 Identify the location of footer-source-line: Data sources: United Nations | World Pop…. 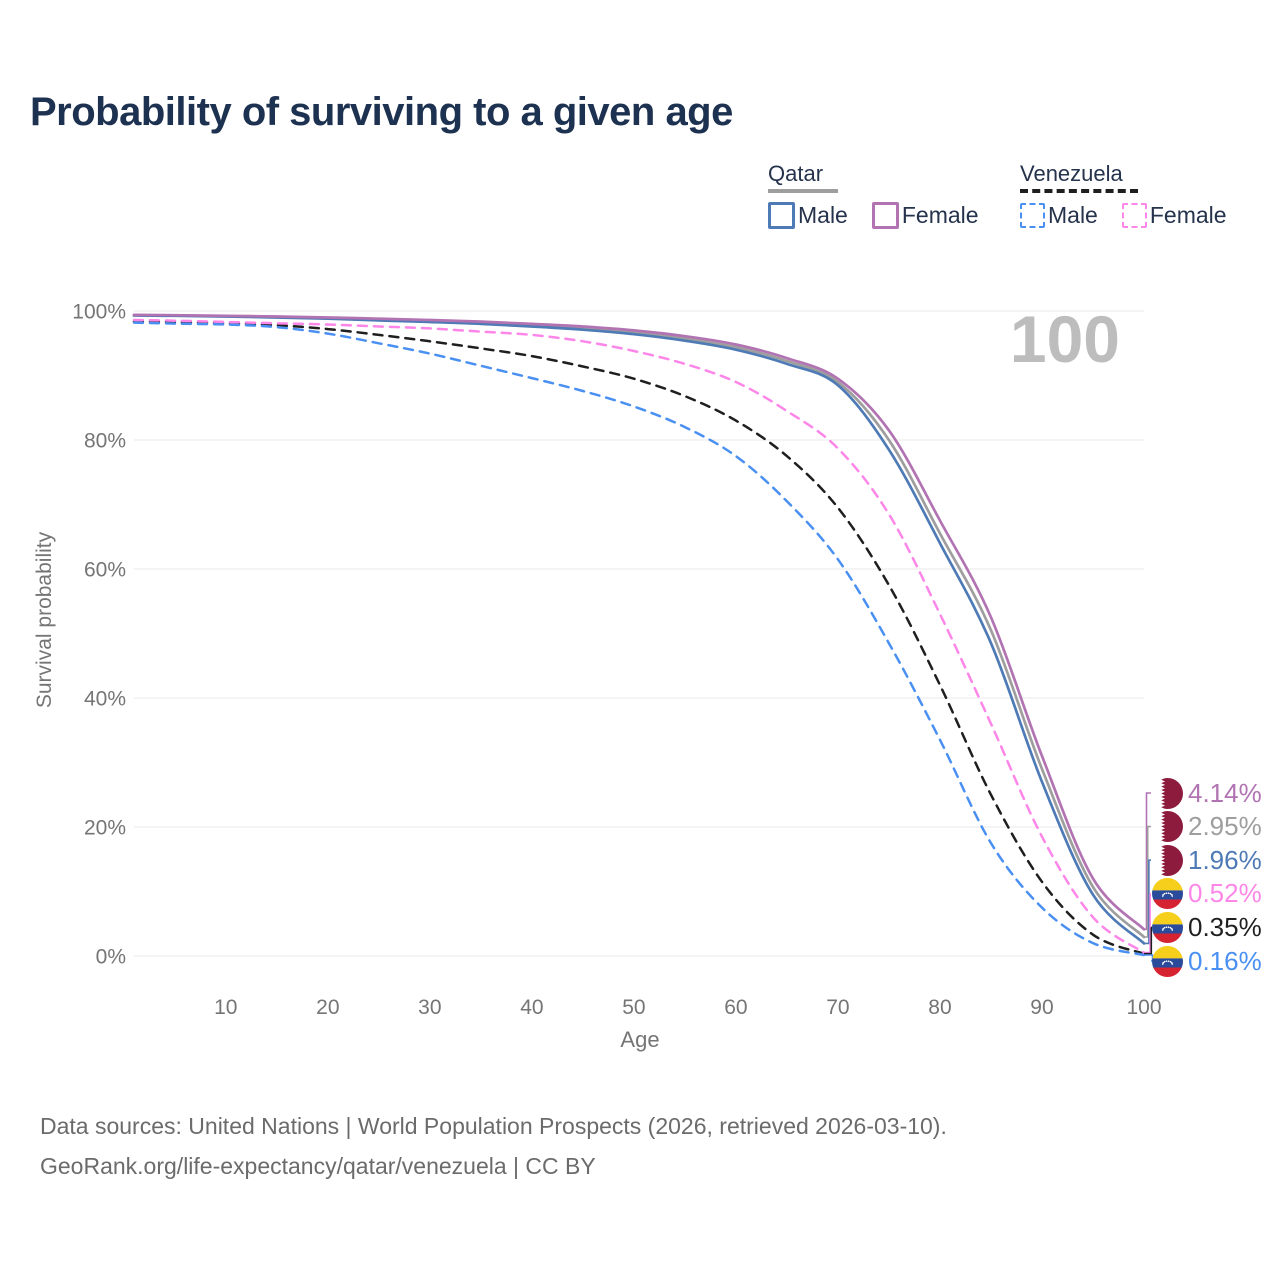
(493, 1126).